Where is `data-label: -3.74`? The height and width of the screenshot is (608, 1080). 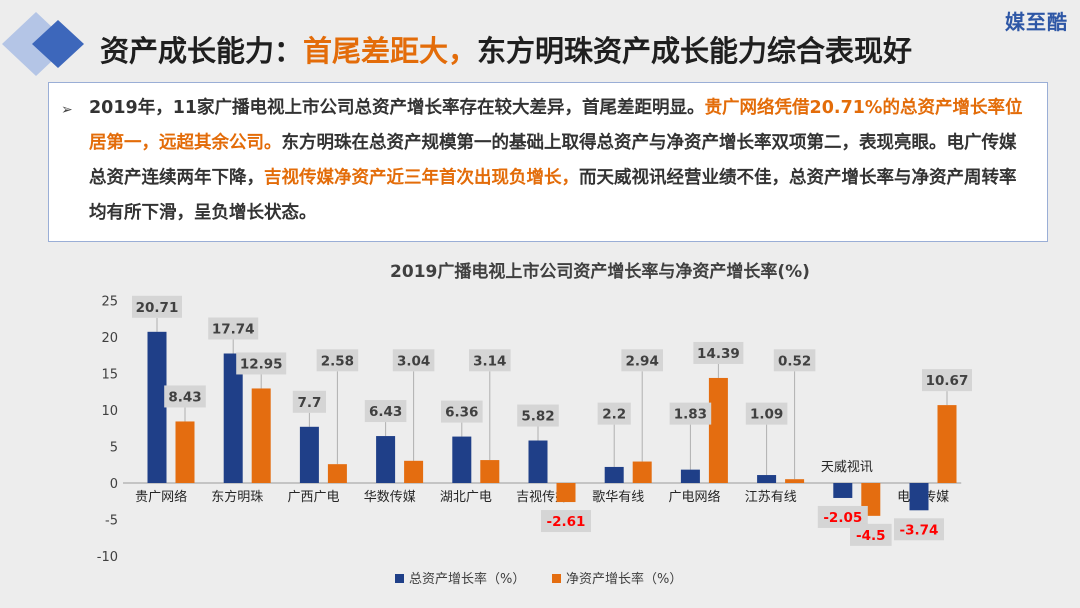 data-label: -3.74 is located at coordinates (919, 530).